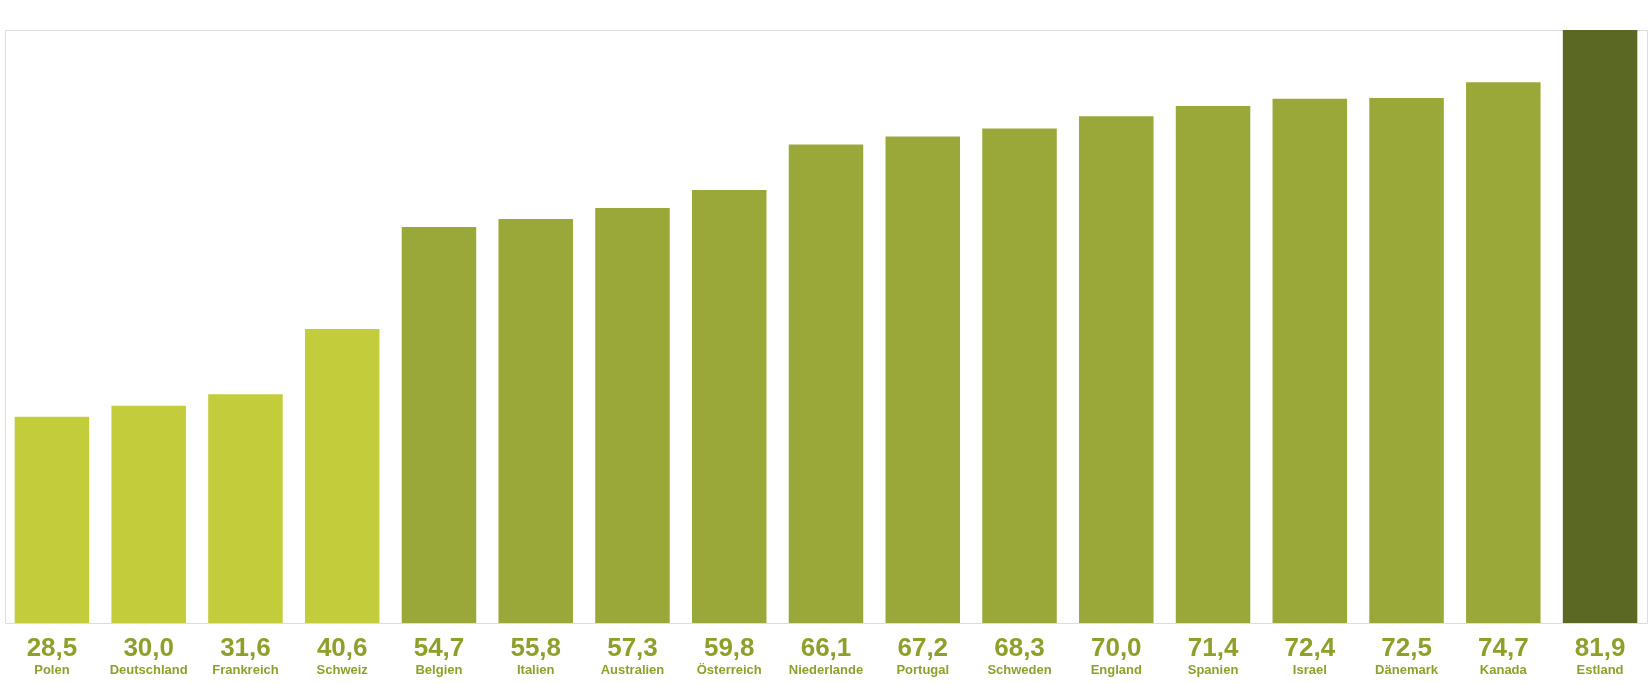  Describe the element at coordinates (1116, 669) in the screenshot. I see `x-tick-label: England` at that location.